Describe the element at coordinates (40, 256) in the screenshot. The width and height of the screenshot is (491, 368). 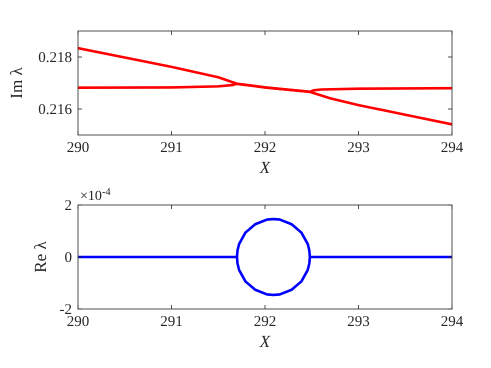
I see `y-axis-title: Re λ` at that location.